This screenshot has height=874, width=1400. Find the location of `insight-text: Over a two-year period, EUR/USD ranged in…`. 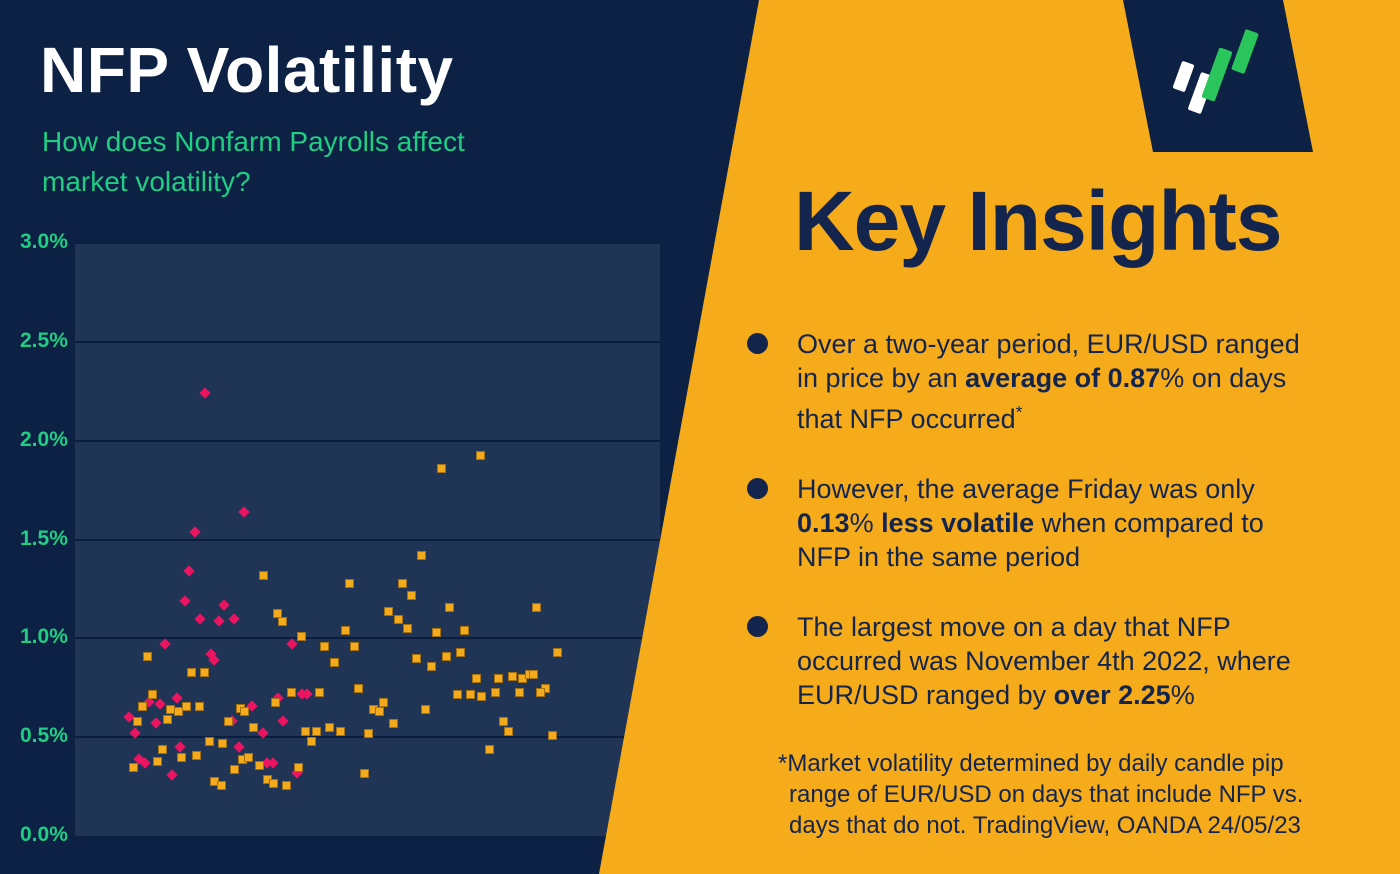

insight-text: Over a two-year period, EUR/USD ranged in… is located at coordinates (1048, 381).